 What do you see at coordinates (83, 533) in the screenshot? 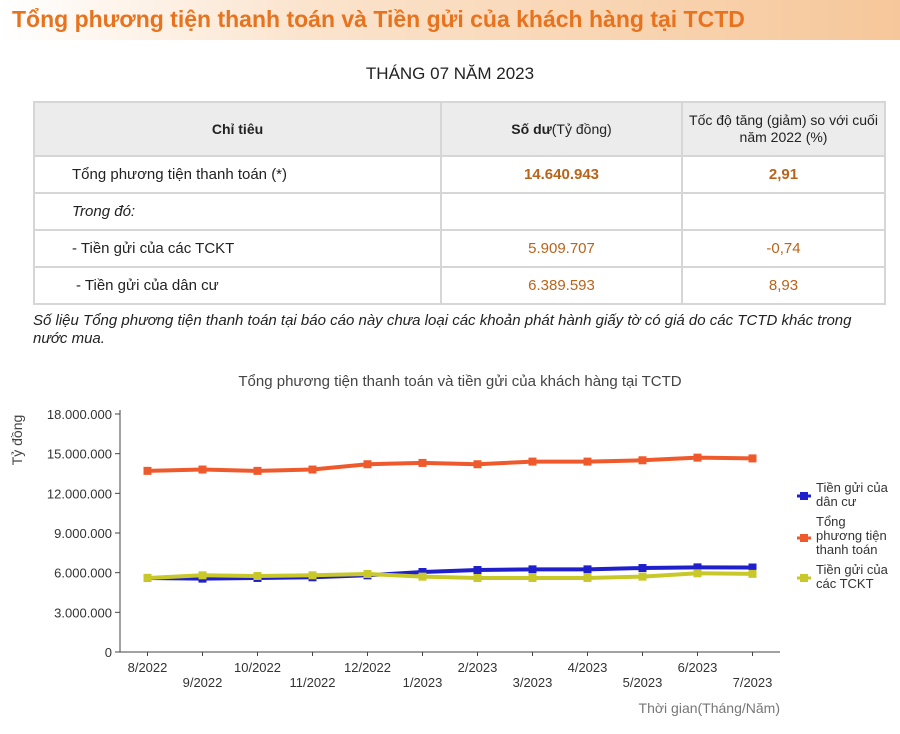
I see `y-tick-label: 9.000.000` at bounding box center [83, 533].